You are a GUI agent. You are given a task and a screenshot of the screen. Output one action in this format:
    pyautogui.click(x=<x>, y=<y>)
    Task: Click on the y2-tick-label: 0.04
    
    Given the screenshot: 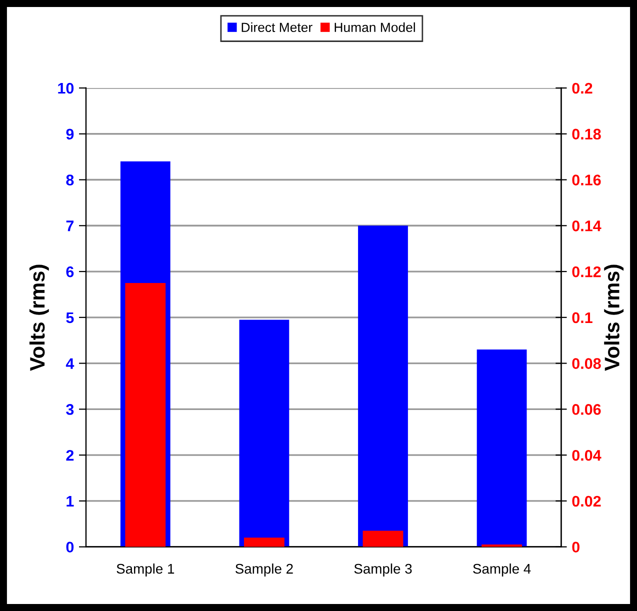 What is the action you would take?
    pyautogui.click(x=587, y=455)
    